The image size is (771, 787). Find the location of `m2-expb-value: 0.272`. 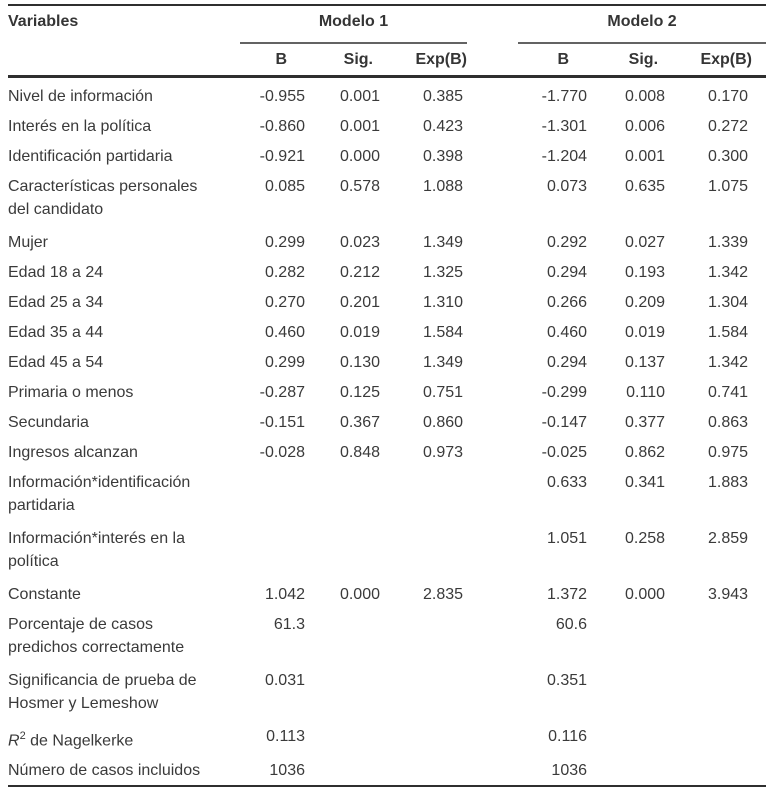

m2-expb-value: 0.272 is located at coordinates (728, 126).